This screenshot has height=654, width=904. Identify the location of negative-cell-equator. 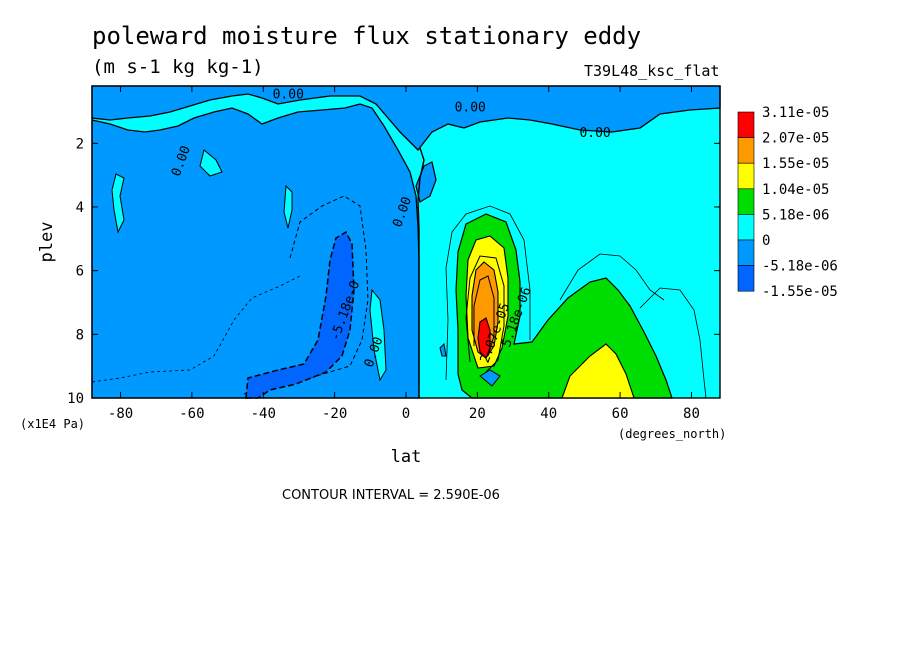
(426, 182).